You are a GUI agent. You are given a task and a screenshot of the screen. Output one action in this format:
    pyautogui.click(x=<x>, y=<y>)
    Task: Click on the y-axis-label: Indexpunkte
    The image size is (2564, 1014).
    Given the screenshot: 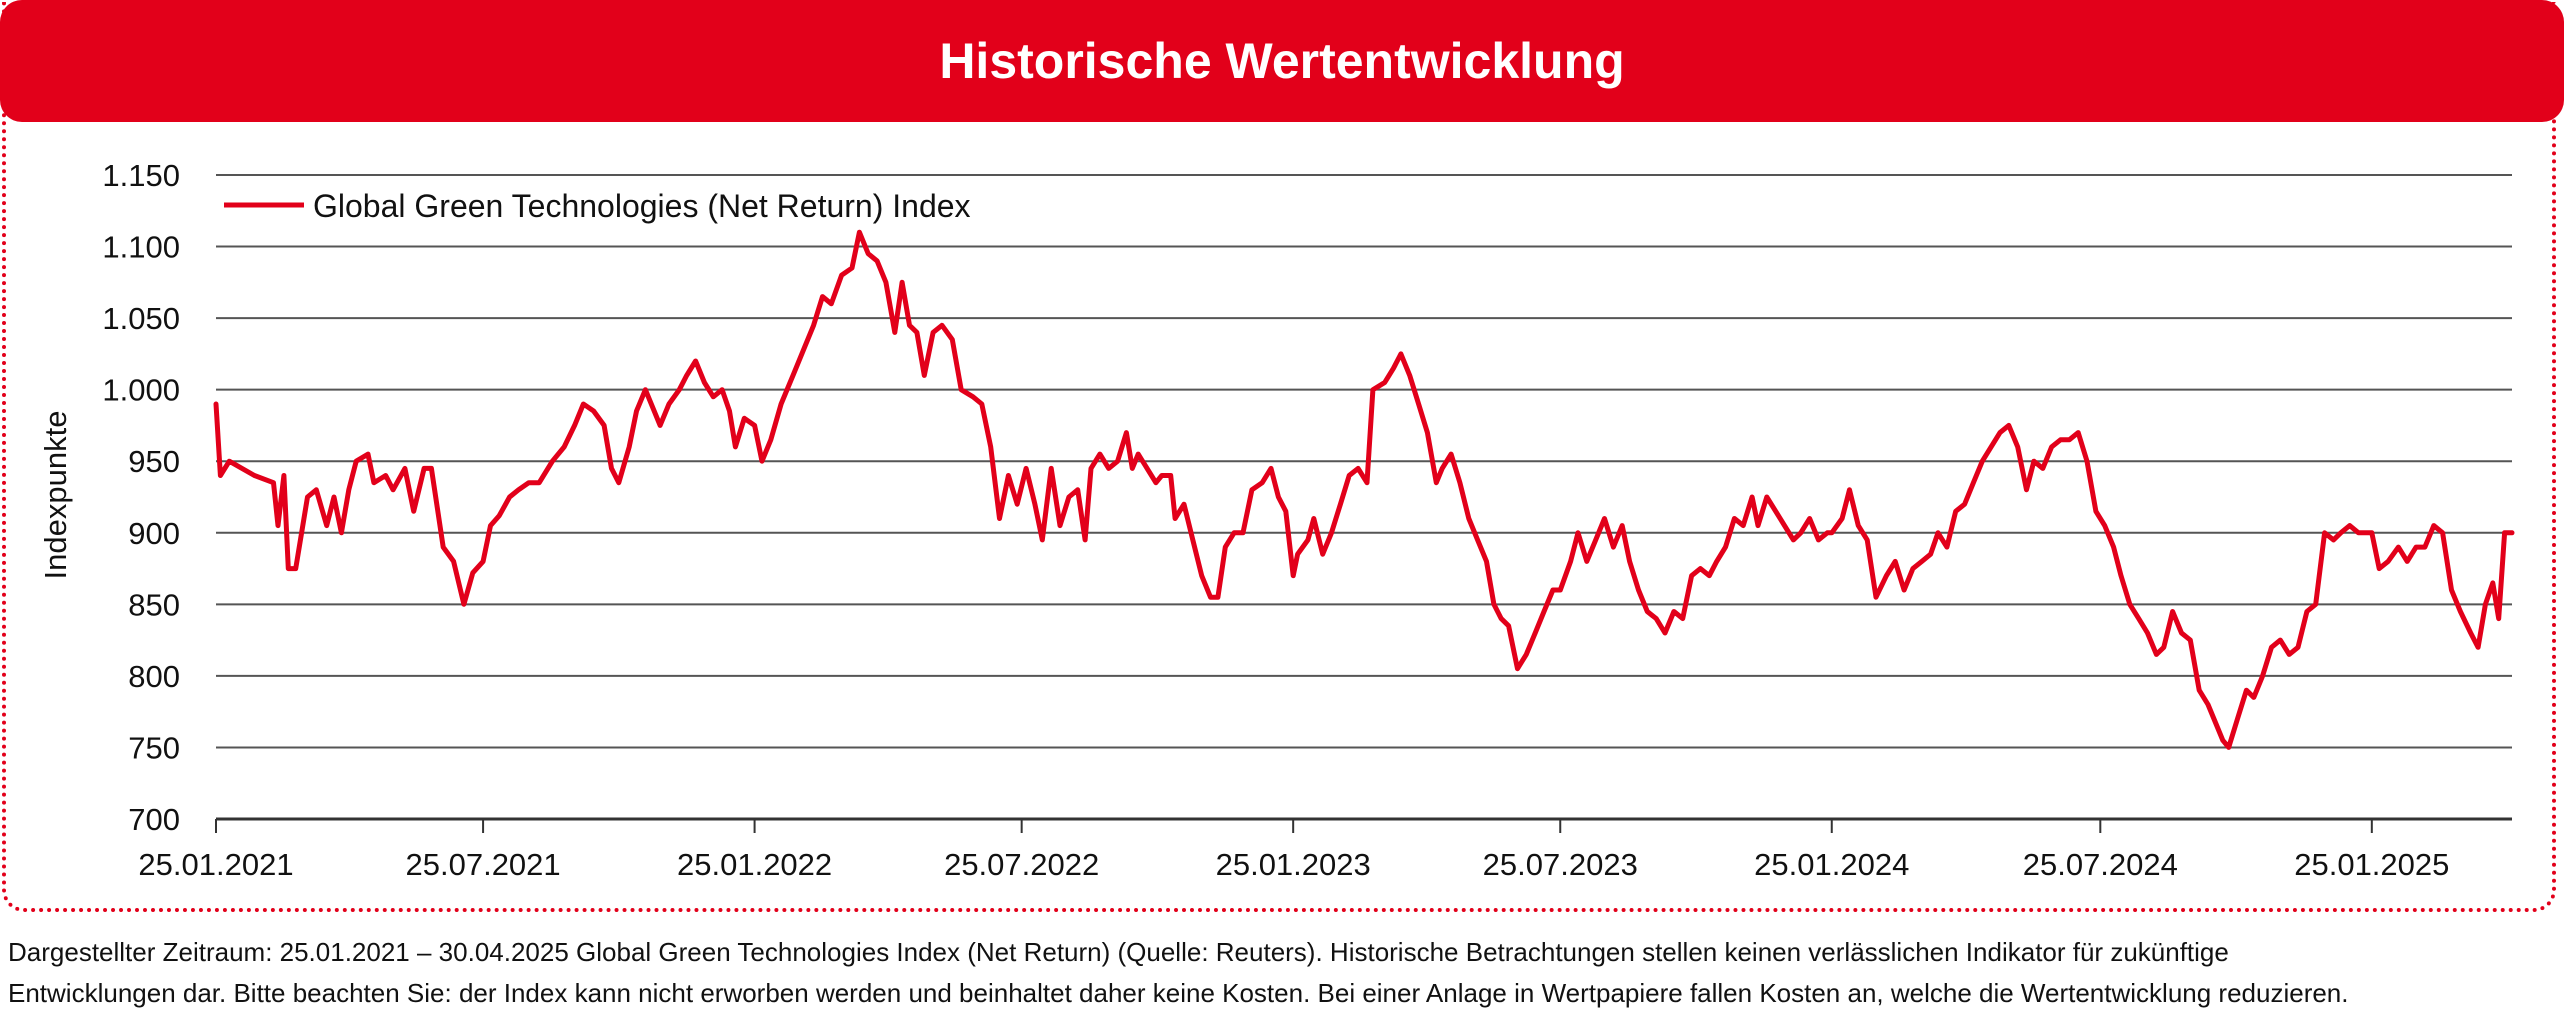 What is the action you would take?
    pyautogui.click(x=55, y=495)
    